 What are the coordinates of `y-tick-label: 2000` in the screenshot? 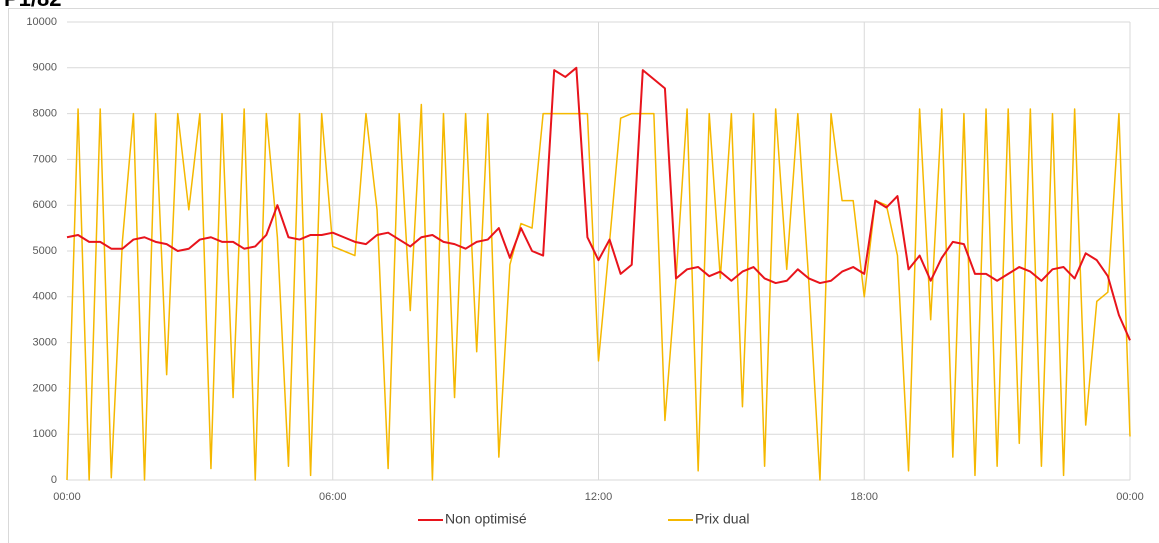 It's located at (45, 388).